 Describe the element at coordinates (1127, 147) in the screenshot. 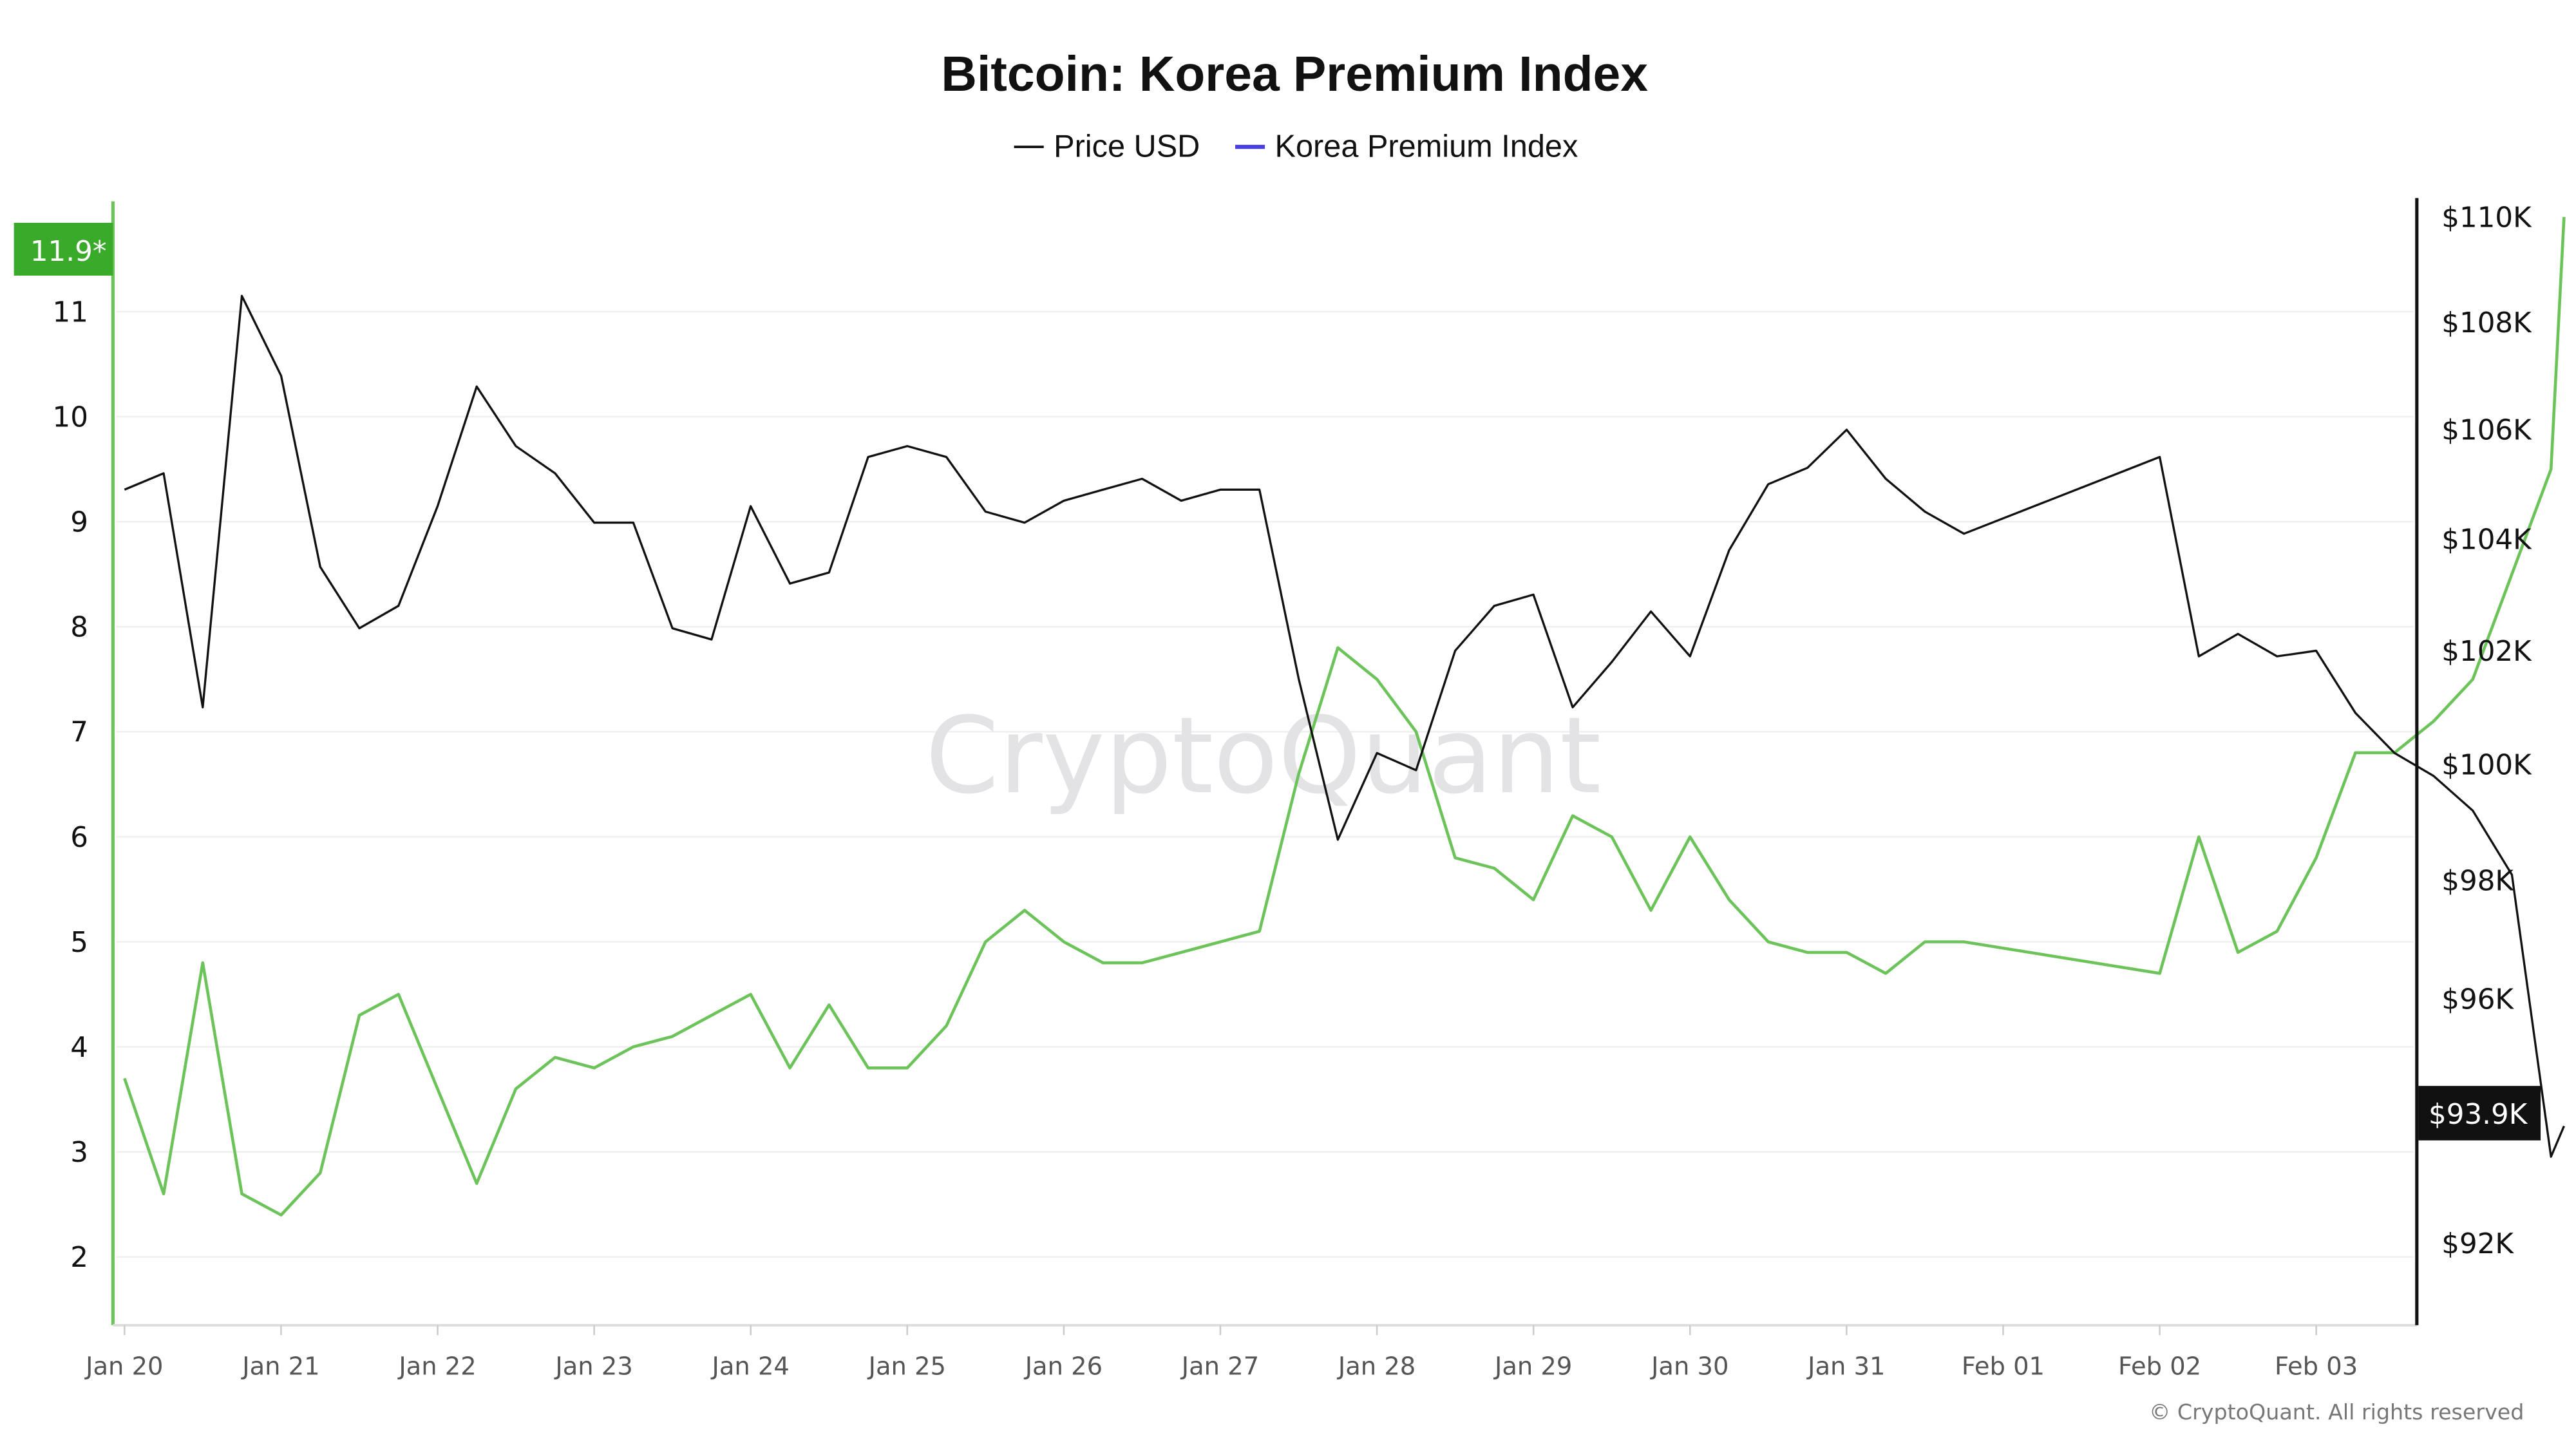

I see `legend-label-price: Price USD` at that location.